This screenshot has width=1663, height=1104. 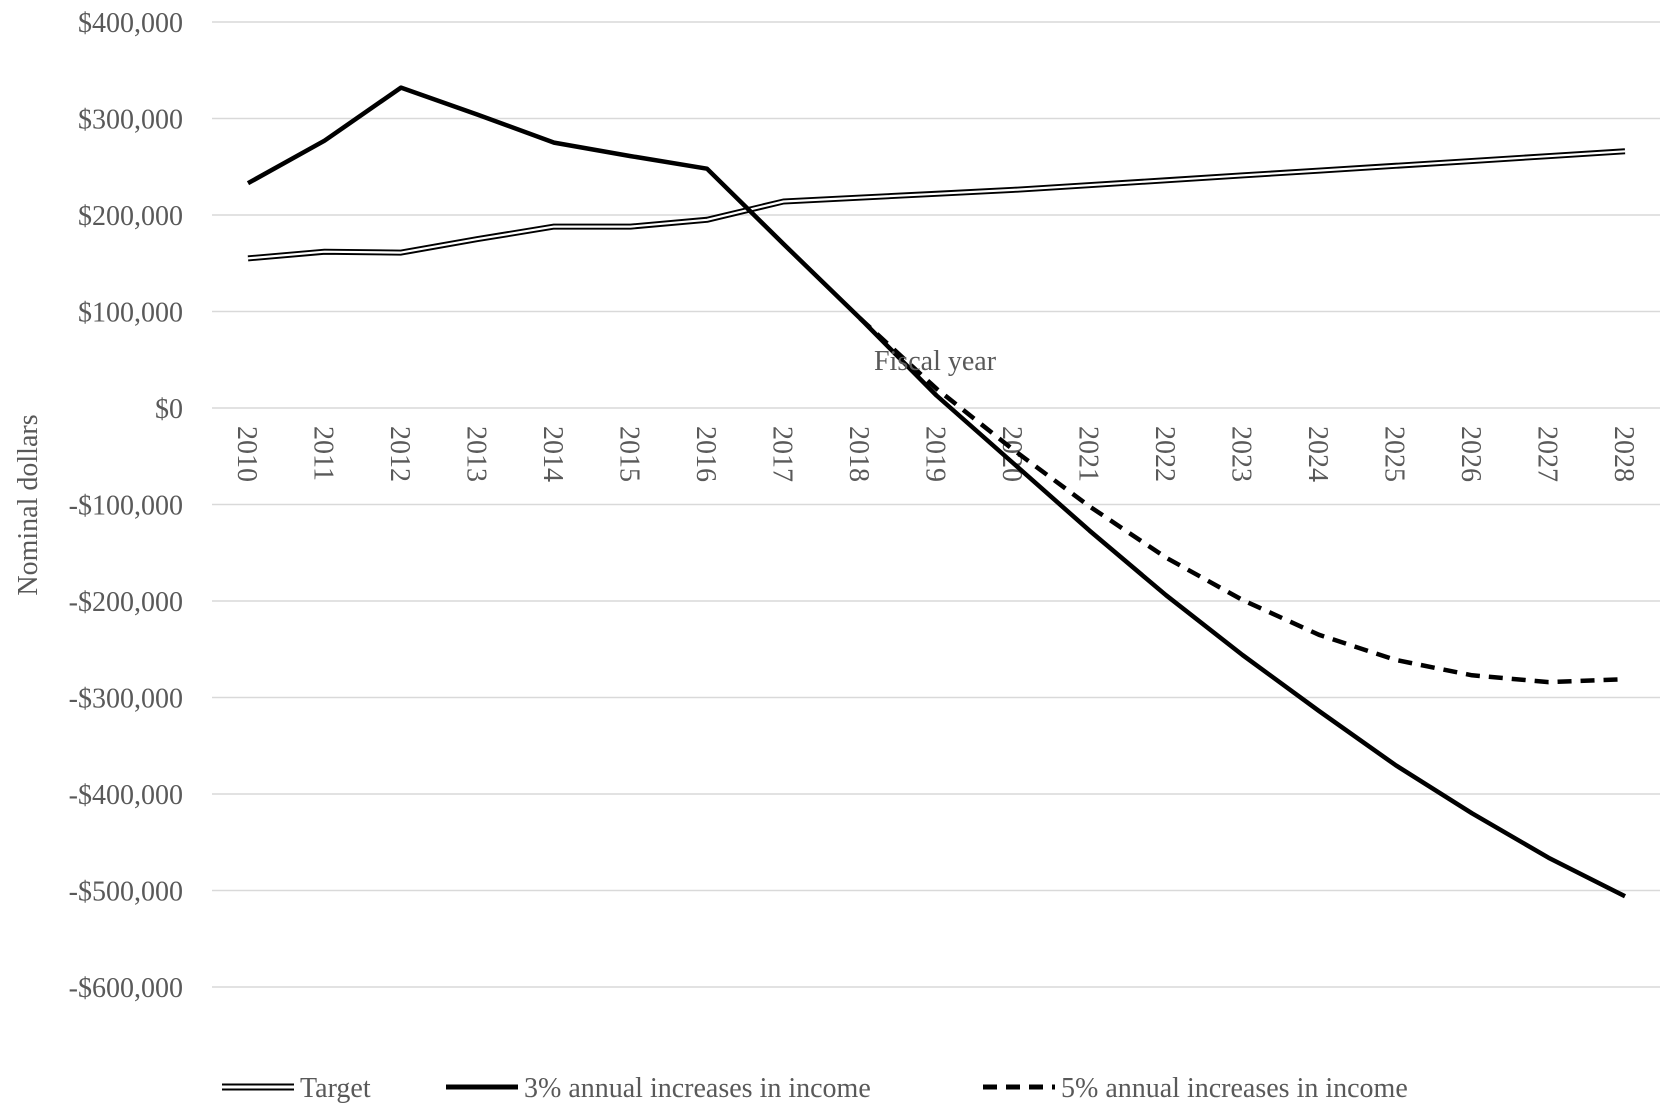 I want to click on x-tick-label: 2023, so click(x=1241, y=454).